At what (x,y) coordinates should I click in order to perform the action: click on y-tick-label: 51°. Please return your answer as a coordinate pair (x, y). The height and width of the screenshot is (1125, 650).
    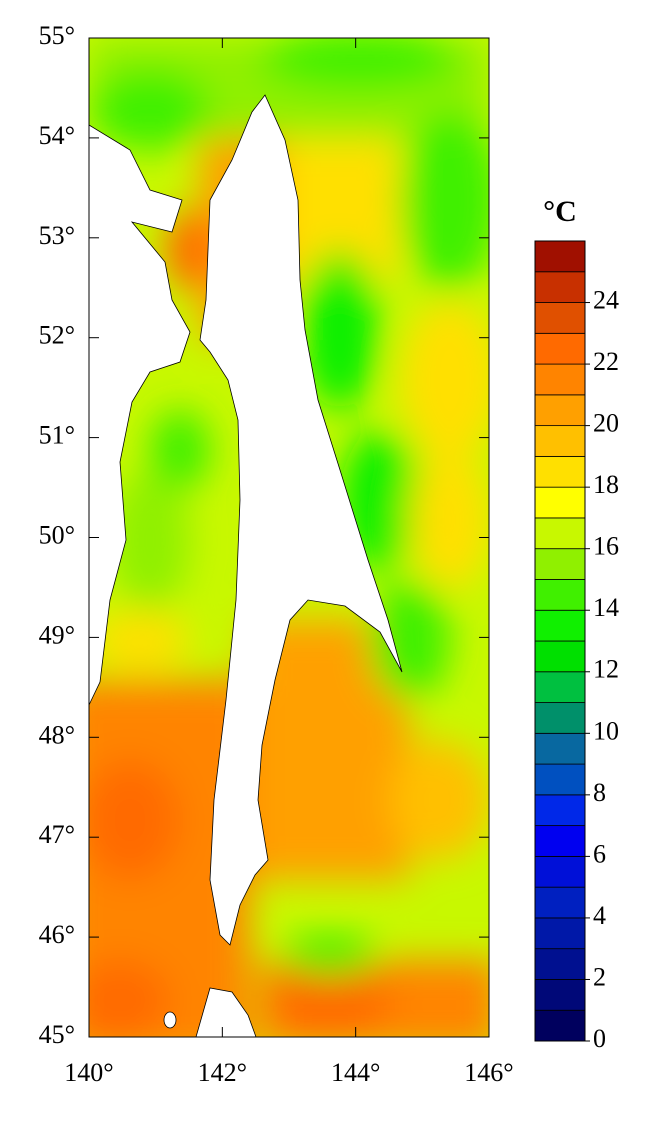
    Looking at the image, I should click on (57, 435).